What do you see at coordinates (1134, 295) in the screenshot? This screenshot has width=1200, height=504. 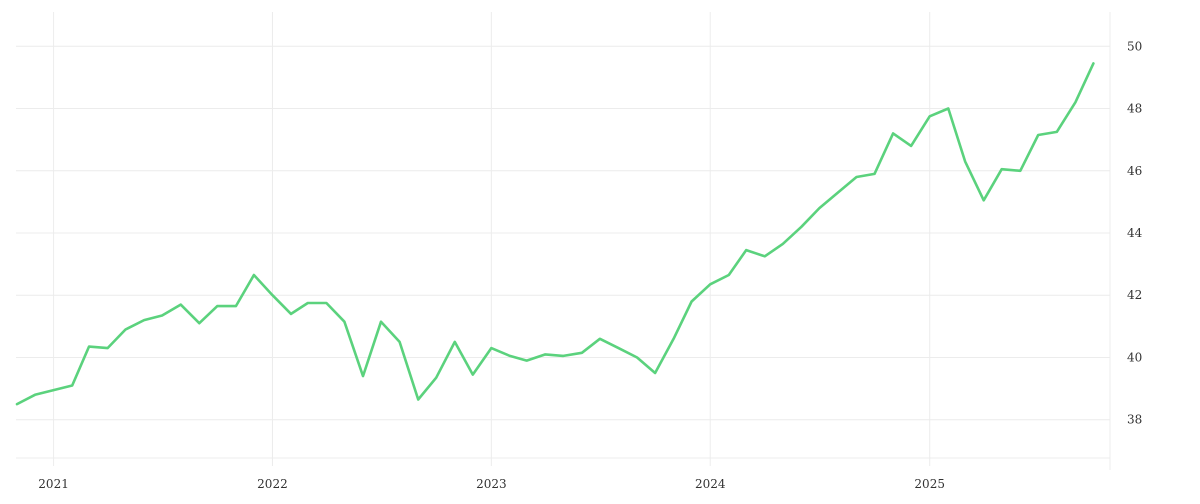 I see `y-tick-label: 42` at bounding box center [1134, 295].